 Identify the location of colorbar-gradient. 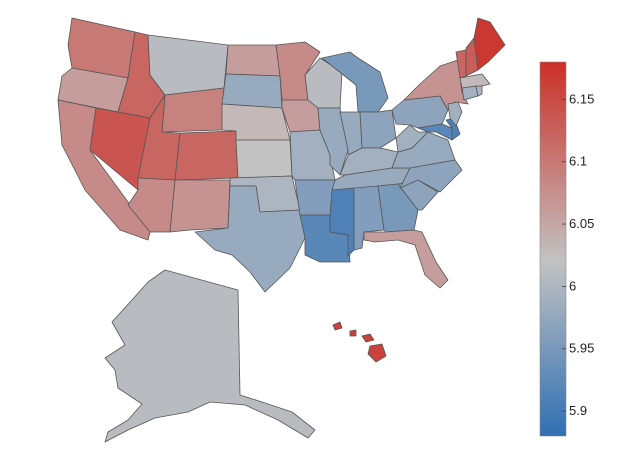
(553, 249).